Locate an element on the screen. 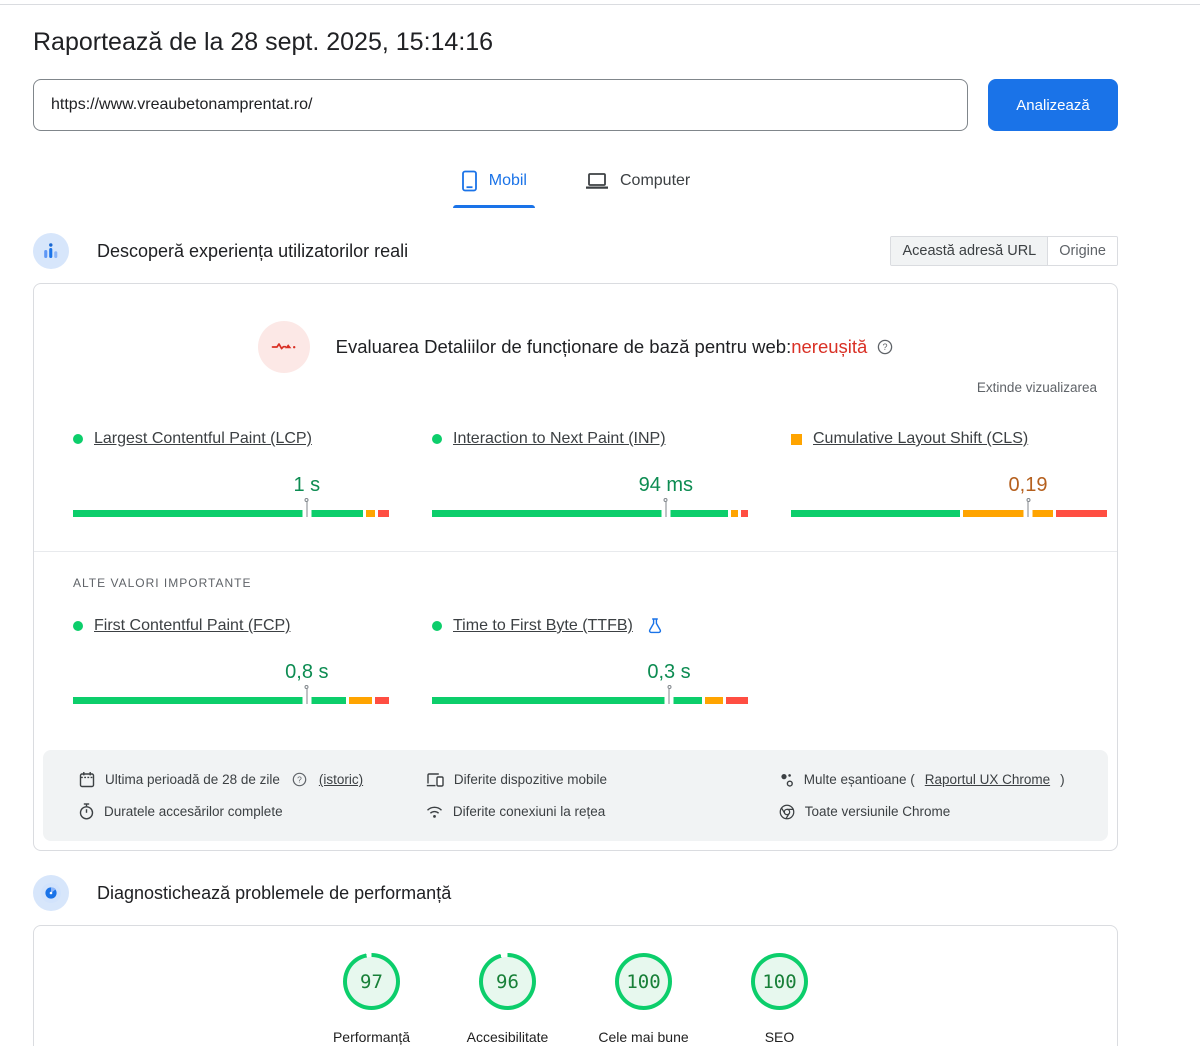 The image size is (1200, 1046). note-samples-prefix: Multe eșantioane ( is located at coordinates (859, 779).